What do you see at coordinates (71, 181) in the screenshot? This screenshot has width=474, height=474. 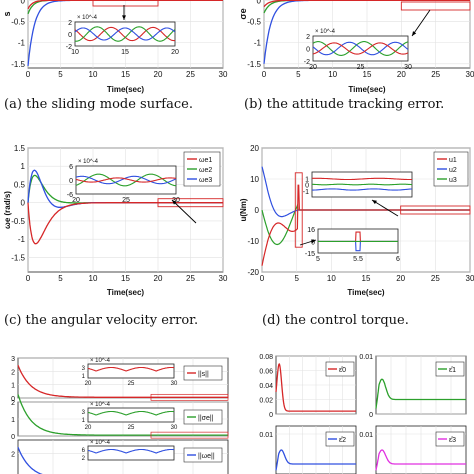 I see `inset-c-ytick: 0` at bounding box center [71, 181].